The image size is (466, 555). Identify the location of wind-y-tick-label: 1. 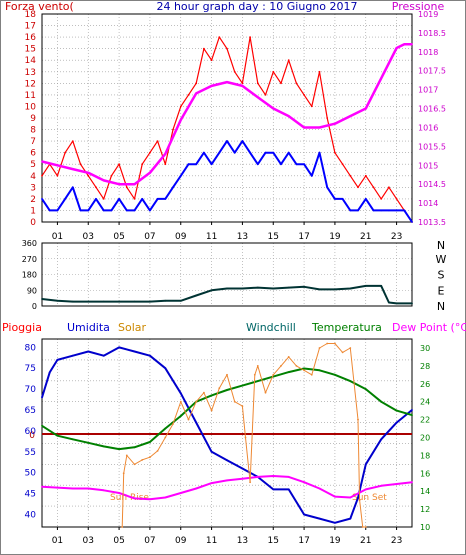
(33, 211).